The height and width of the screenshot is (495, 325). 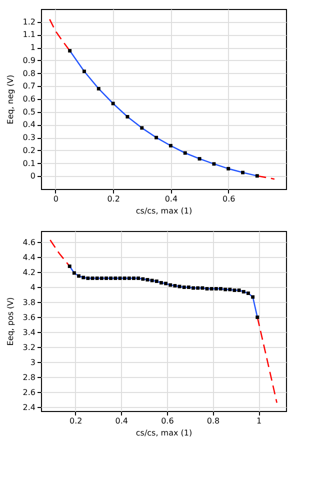 I want to click on y-tick-label: 2.8, so click(x=29, y=377).